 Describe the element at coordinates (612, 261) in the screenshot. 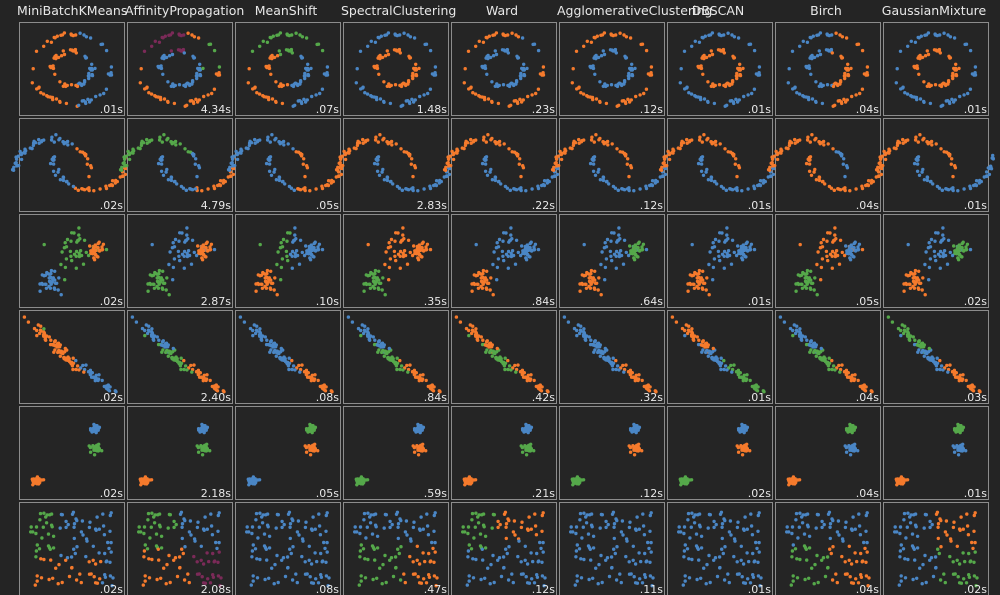

I see `panel-varied-agglomerativeclustering: .64s` at that location.